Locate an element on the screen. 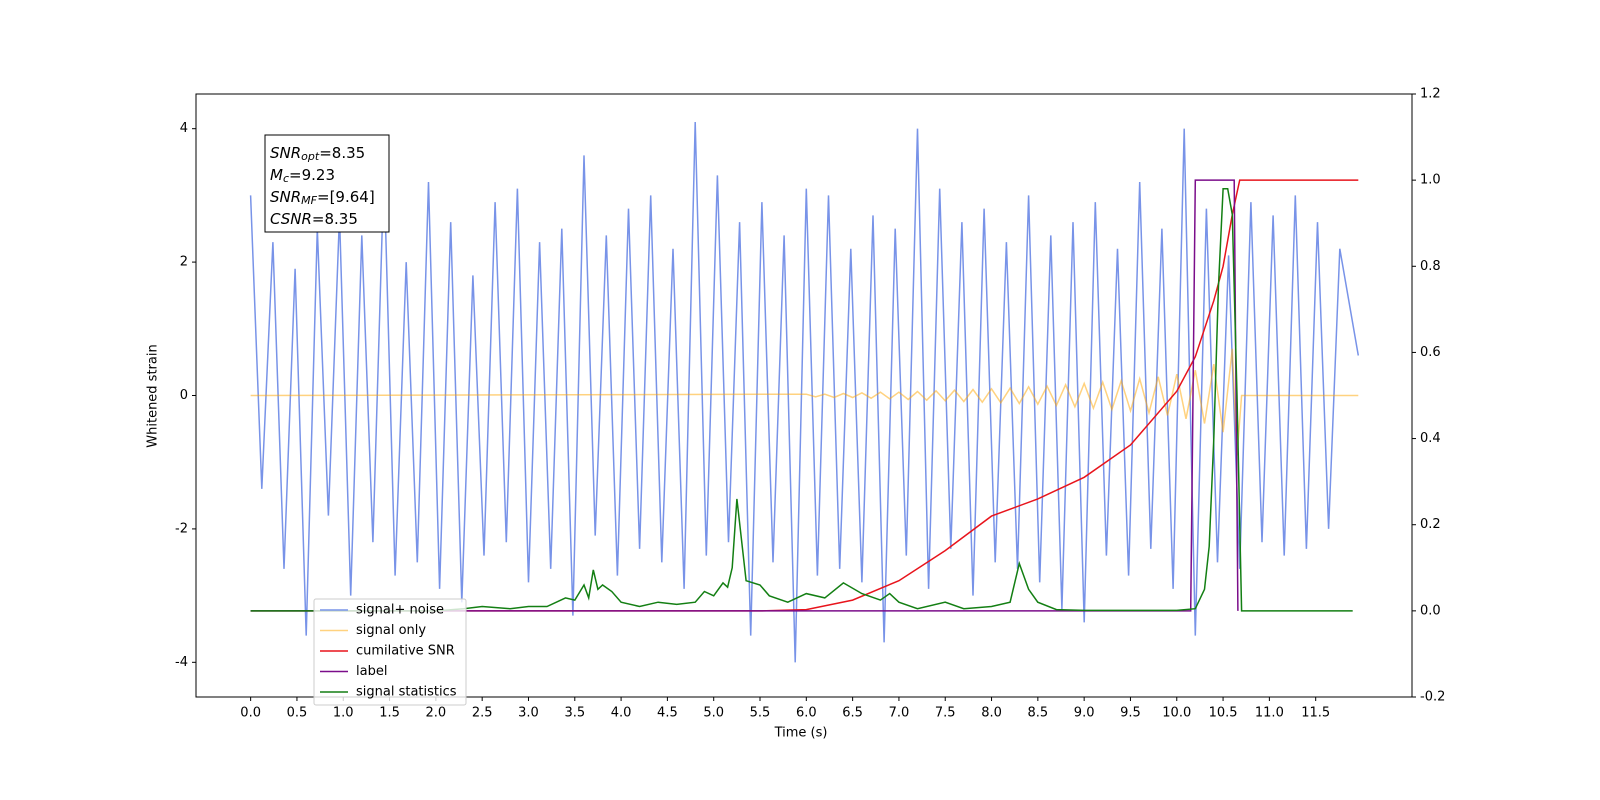 This screenshot has height=800, width=1600. x-tick-label: 11.0 is located at coordinates (1269, 713).